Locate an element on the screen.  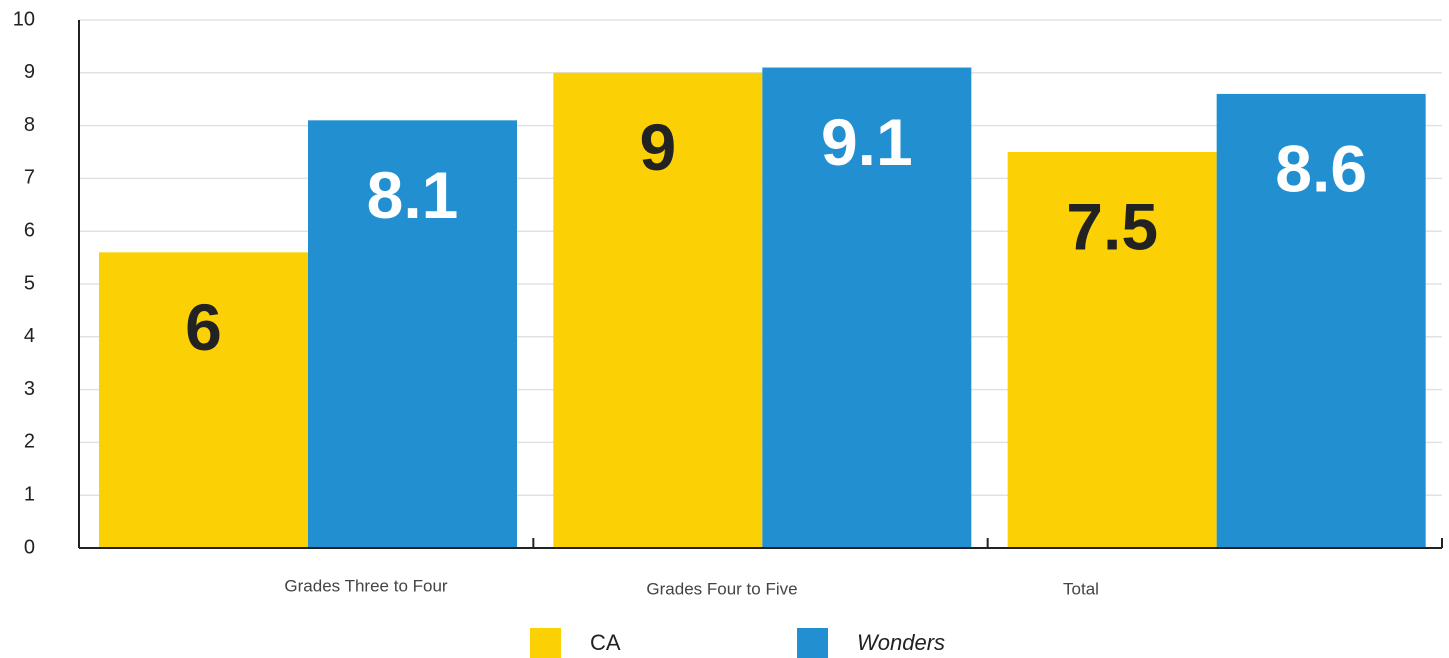
x-tick-label: Total is located at coordinates (1081, 588).